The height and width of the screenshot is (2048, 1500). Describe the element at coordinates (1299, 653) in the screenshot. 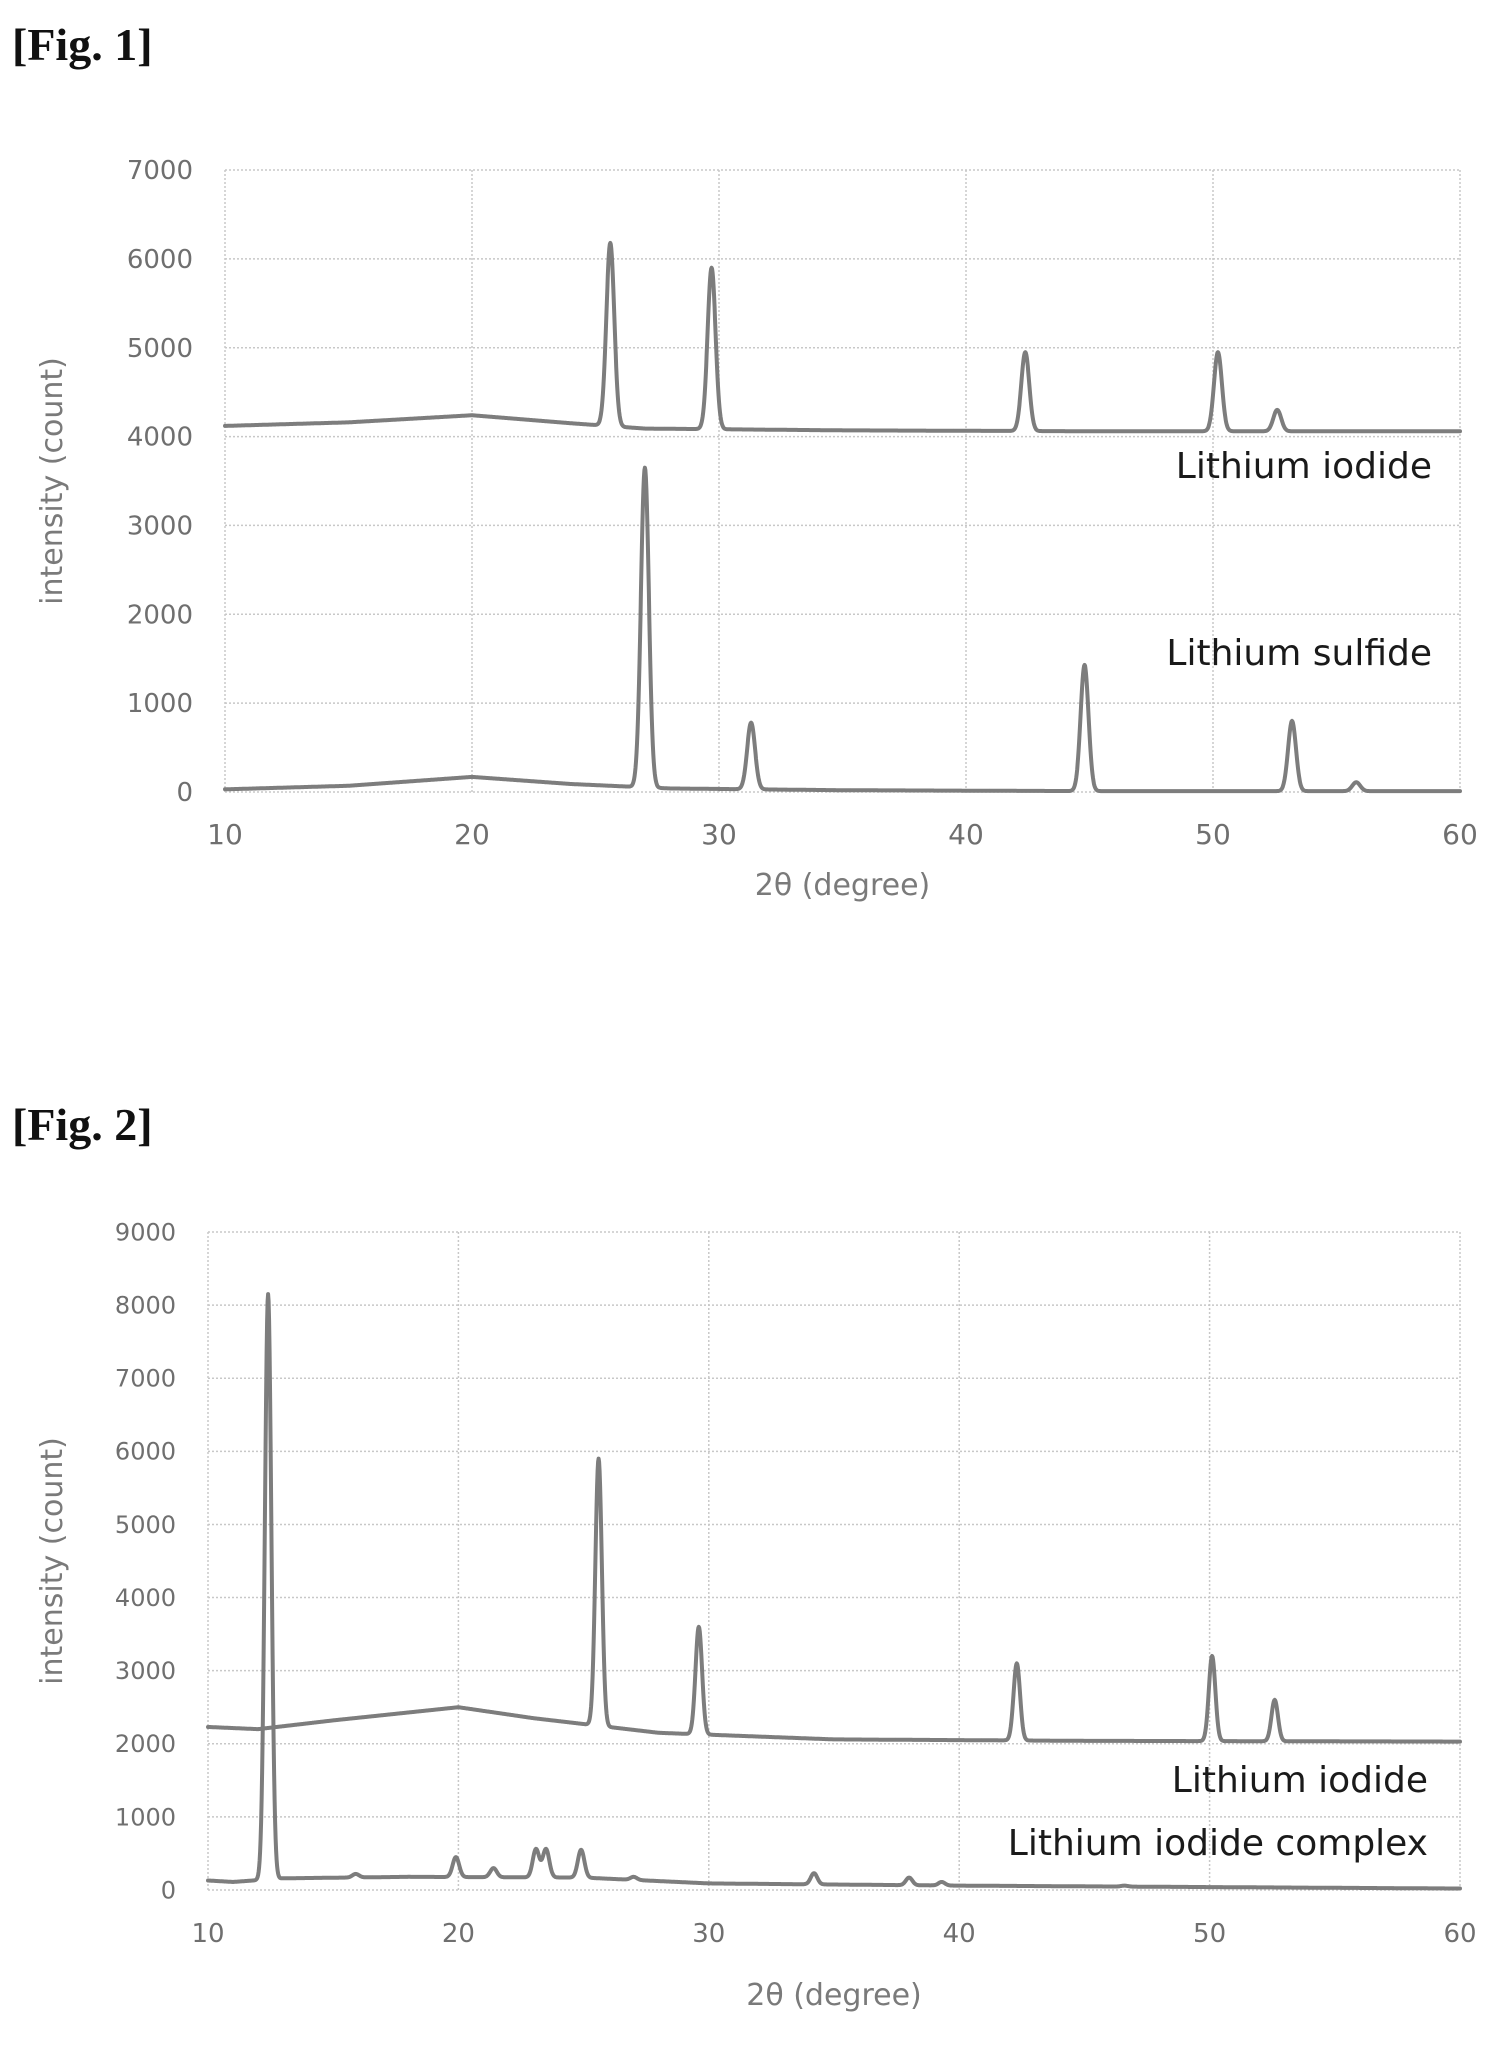

I see `series-label: Lithium sulfide` at that location.